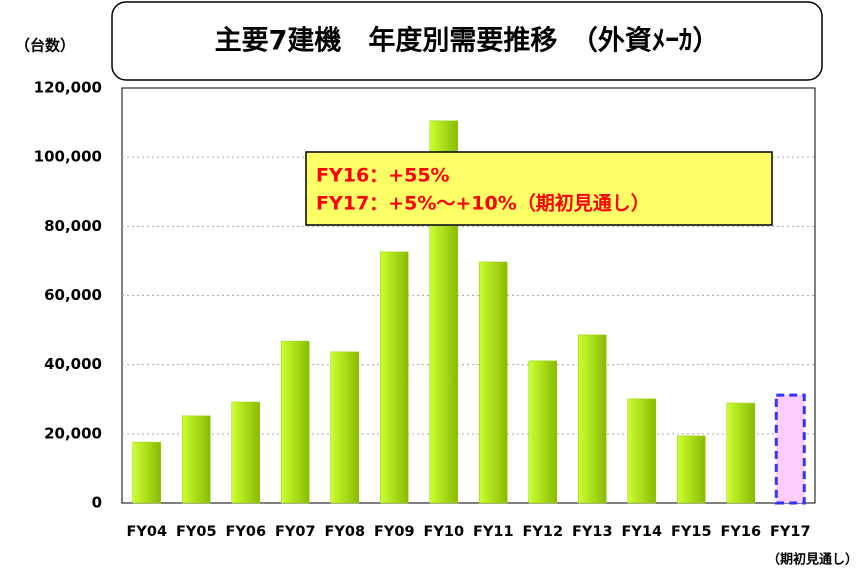  What do you see at coordinates (483, 203) in the screenshot?
I see `annotation: FY17：+5%～+10%（期初見通し）` at bounding box center [483, 203].